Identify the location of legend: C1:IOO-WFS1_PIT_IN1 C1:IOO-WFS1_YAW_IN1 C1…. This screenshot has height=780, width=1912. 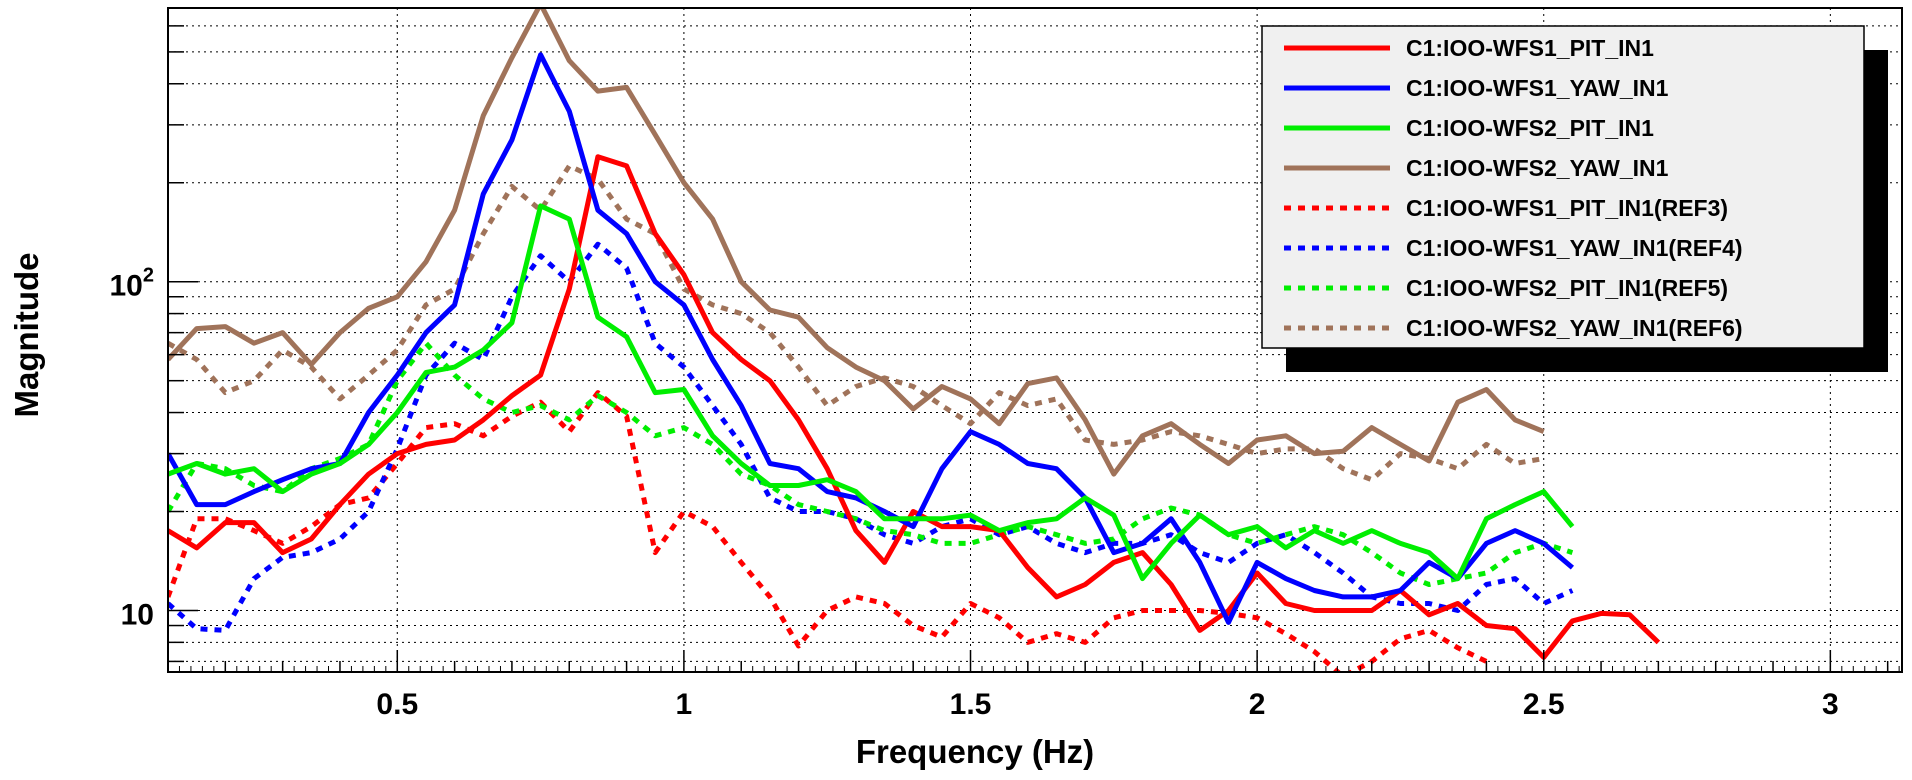
(1574, 198).